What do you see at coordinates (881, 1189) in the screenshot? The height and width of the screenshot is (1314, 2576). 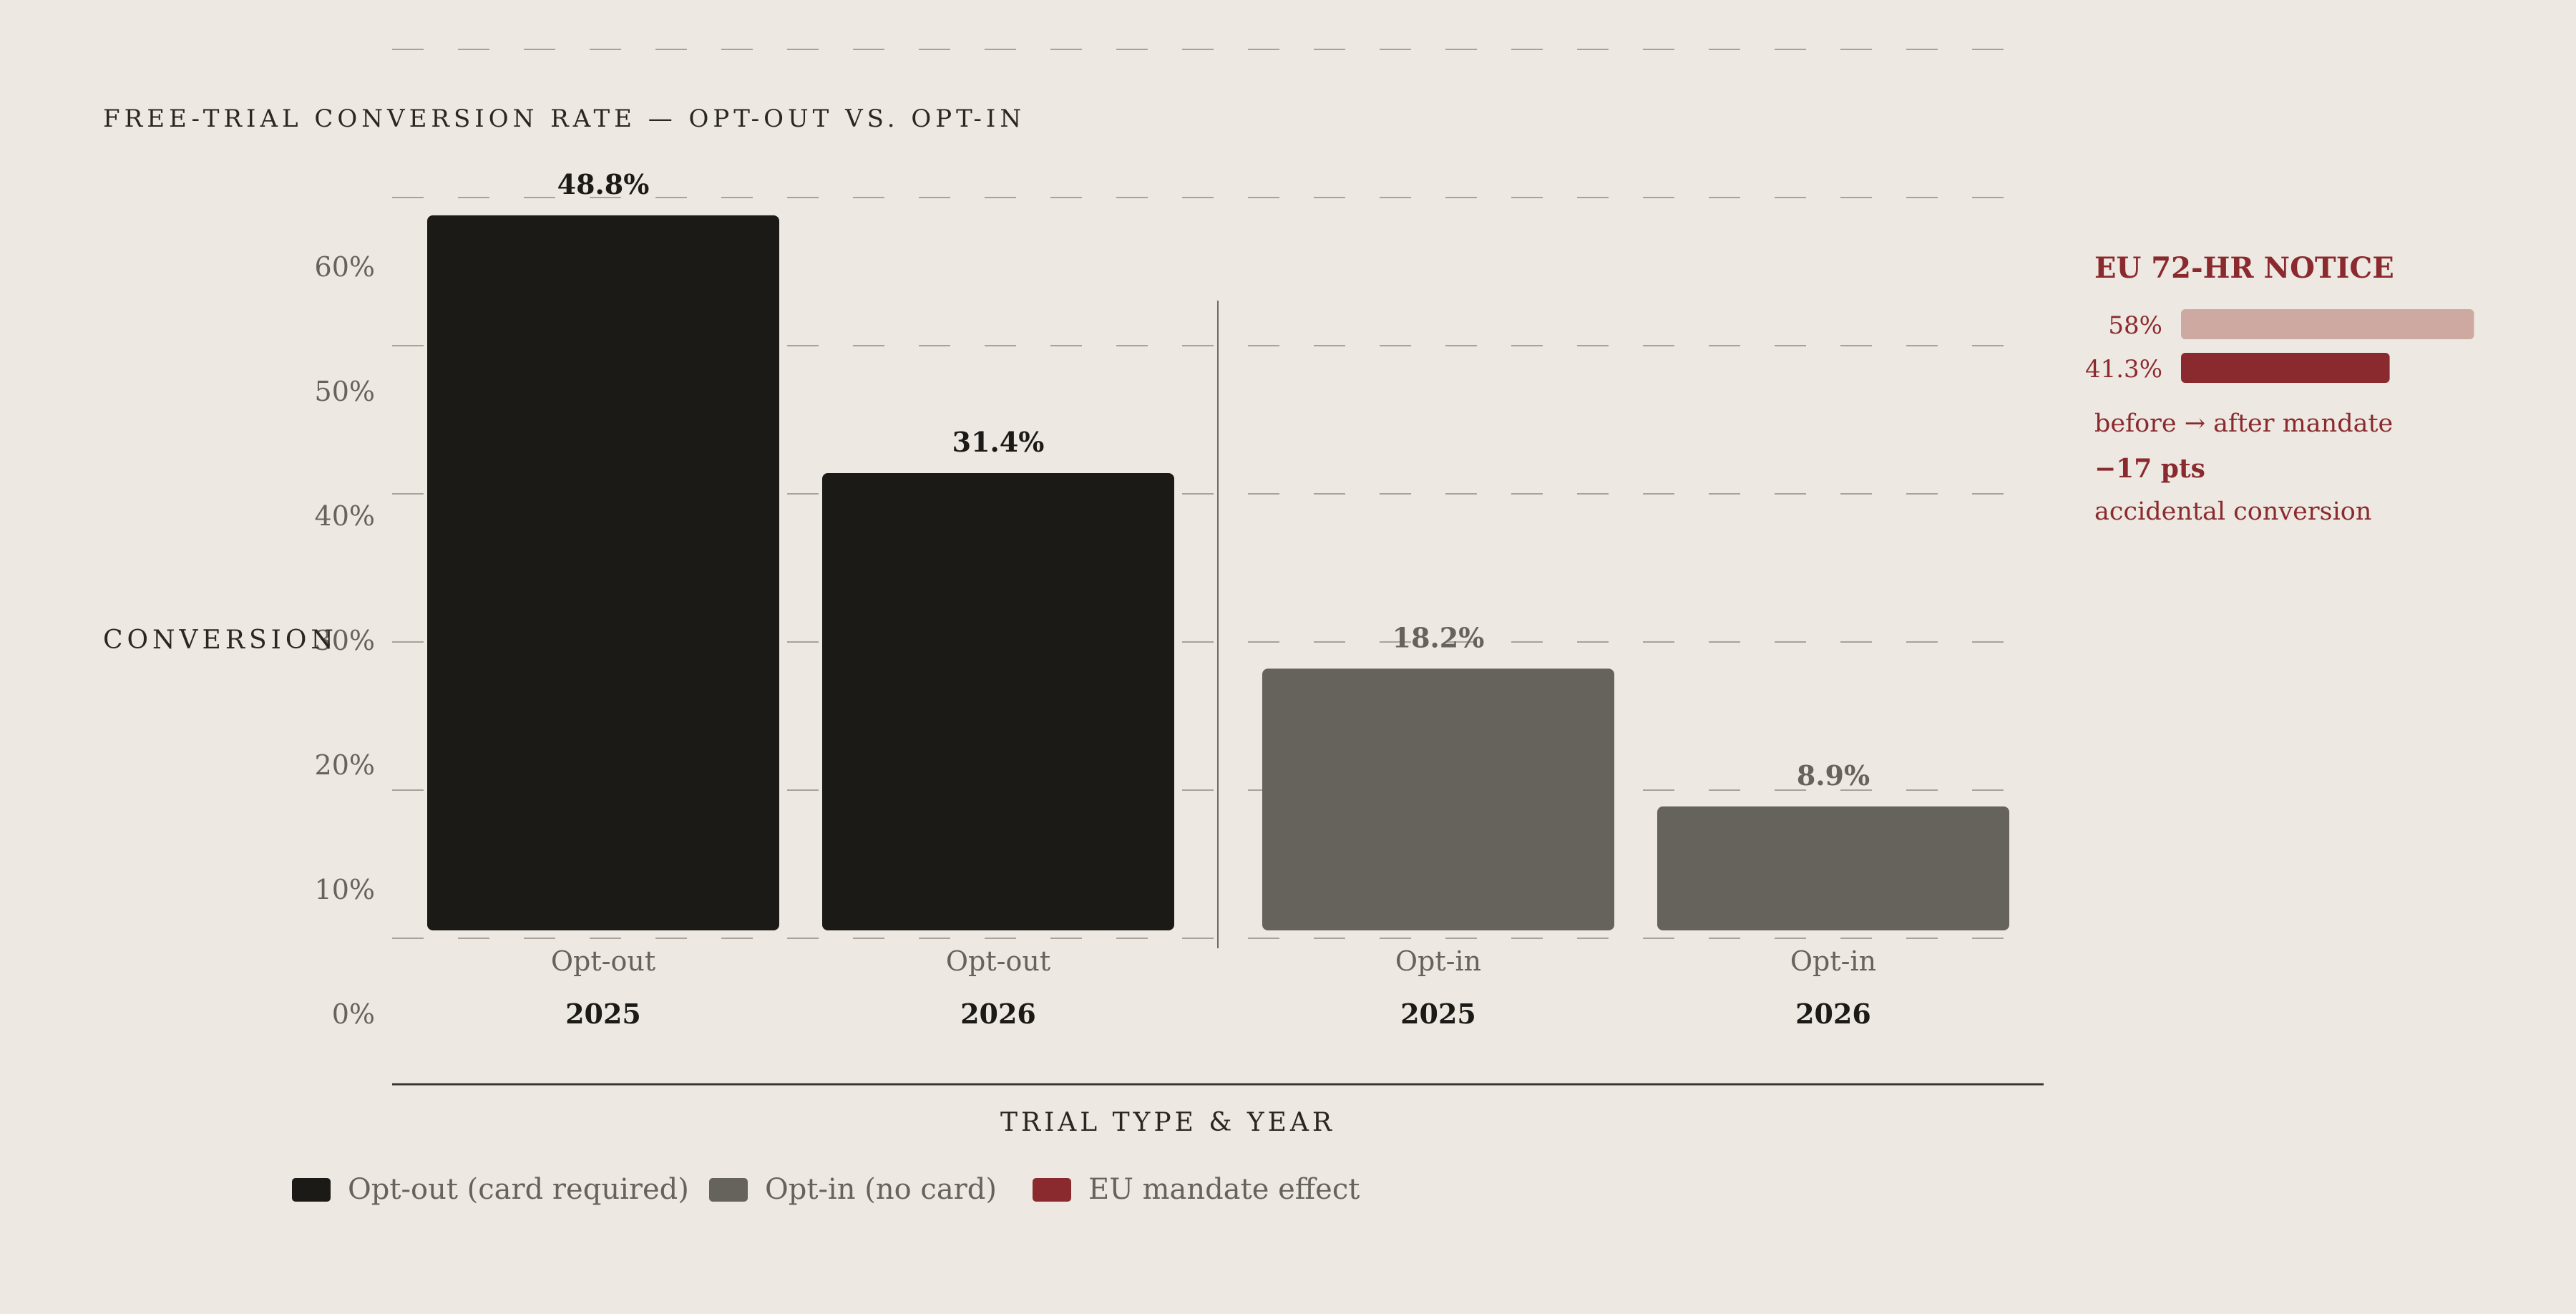 I see `legend-label: Opt-in (no card)` at bounding box center [881, 1189].